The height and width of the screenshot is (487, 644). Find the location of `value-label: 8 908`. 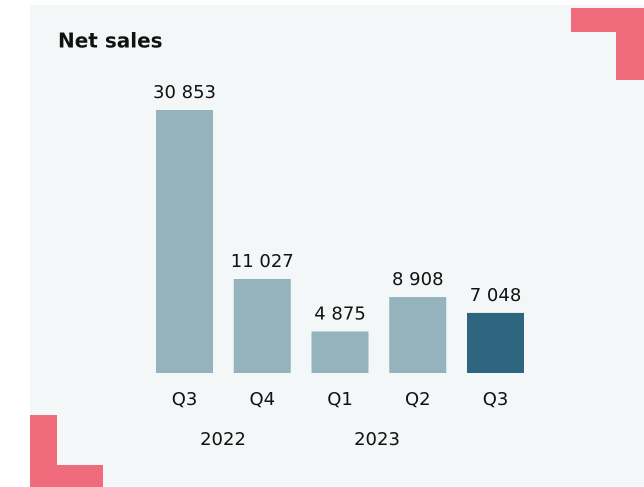

value-label: 8 908 is located at coordinates (418, 279).